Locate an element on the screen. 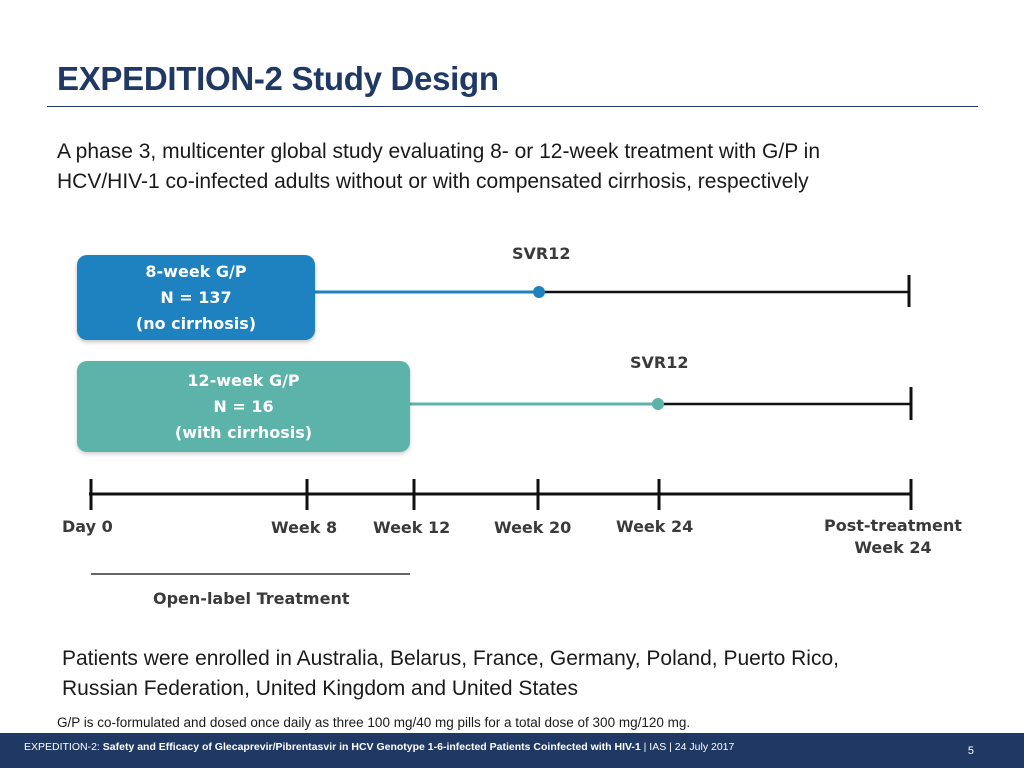 The height and width of the screenshot is (768, 1024). timeline-label-post-treatment: Post-treatment Week 24 is located at coordinates (893, 537).